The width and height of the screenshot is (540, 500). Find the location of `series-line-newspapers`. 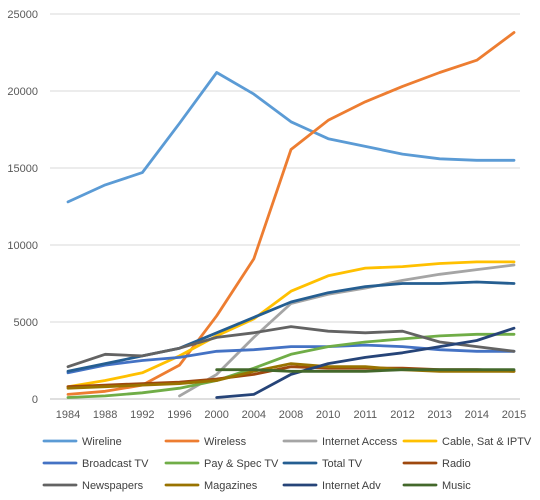

series-line-newspapers is located at coordinates (291, 347).